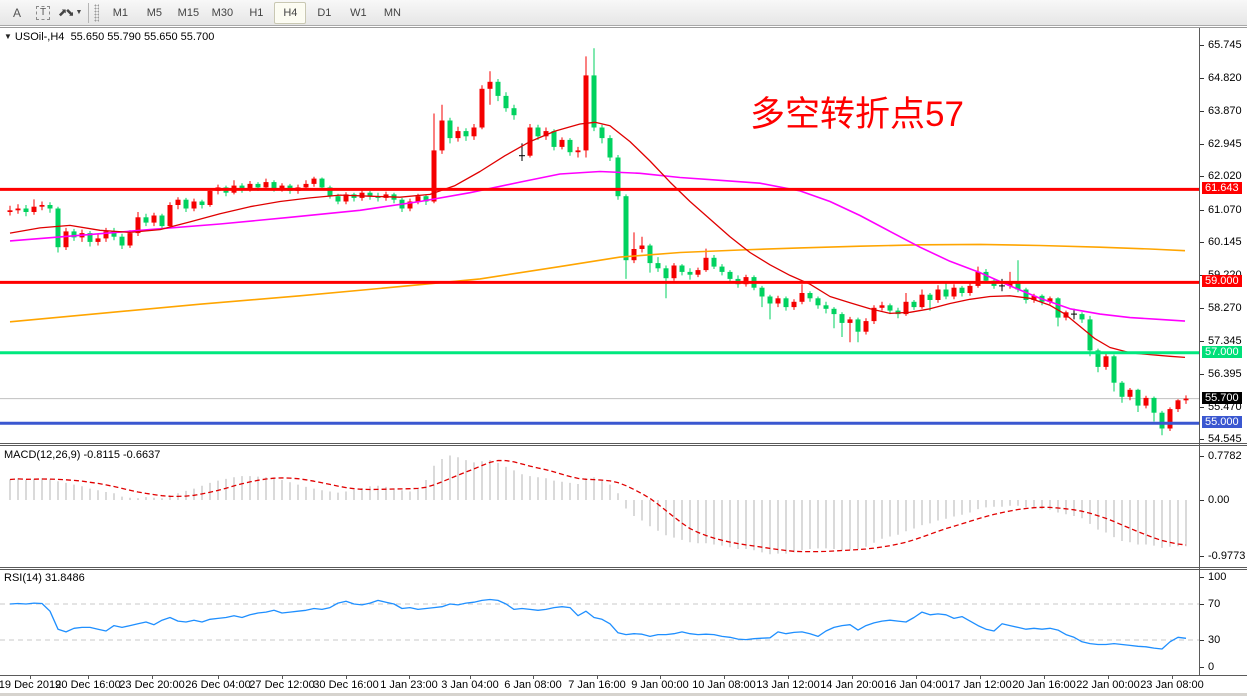 Image resolution: width=1247 pixels, height=696 pixels. I want to click on text-tool-icon: T, so click(43, 12).